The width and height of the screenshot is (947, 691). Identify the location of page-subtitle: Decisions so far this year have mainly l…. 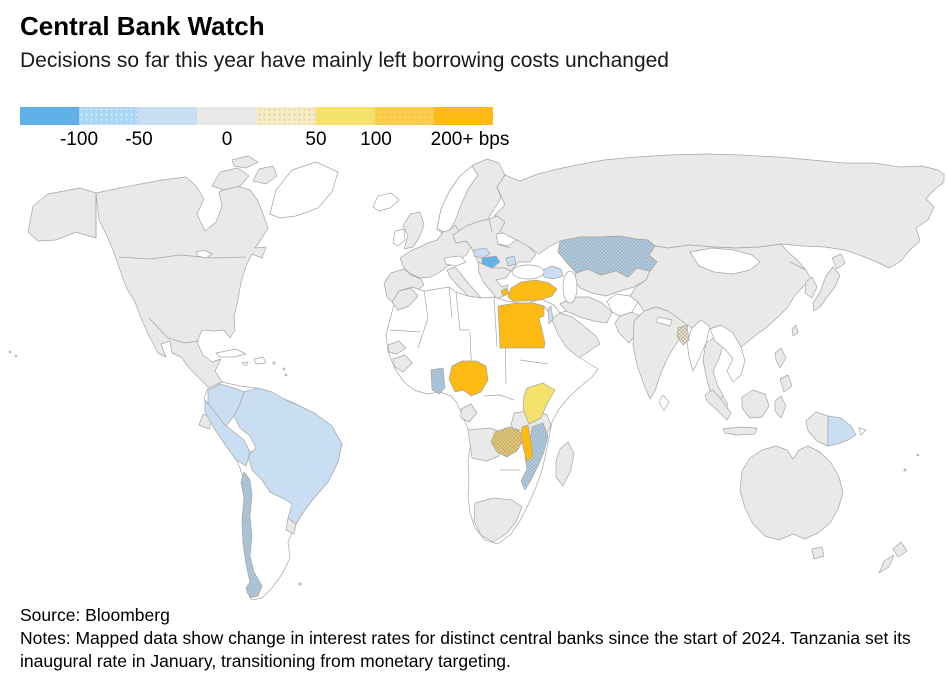
(344, 60).